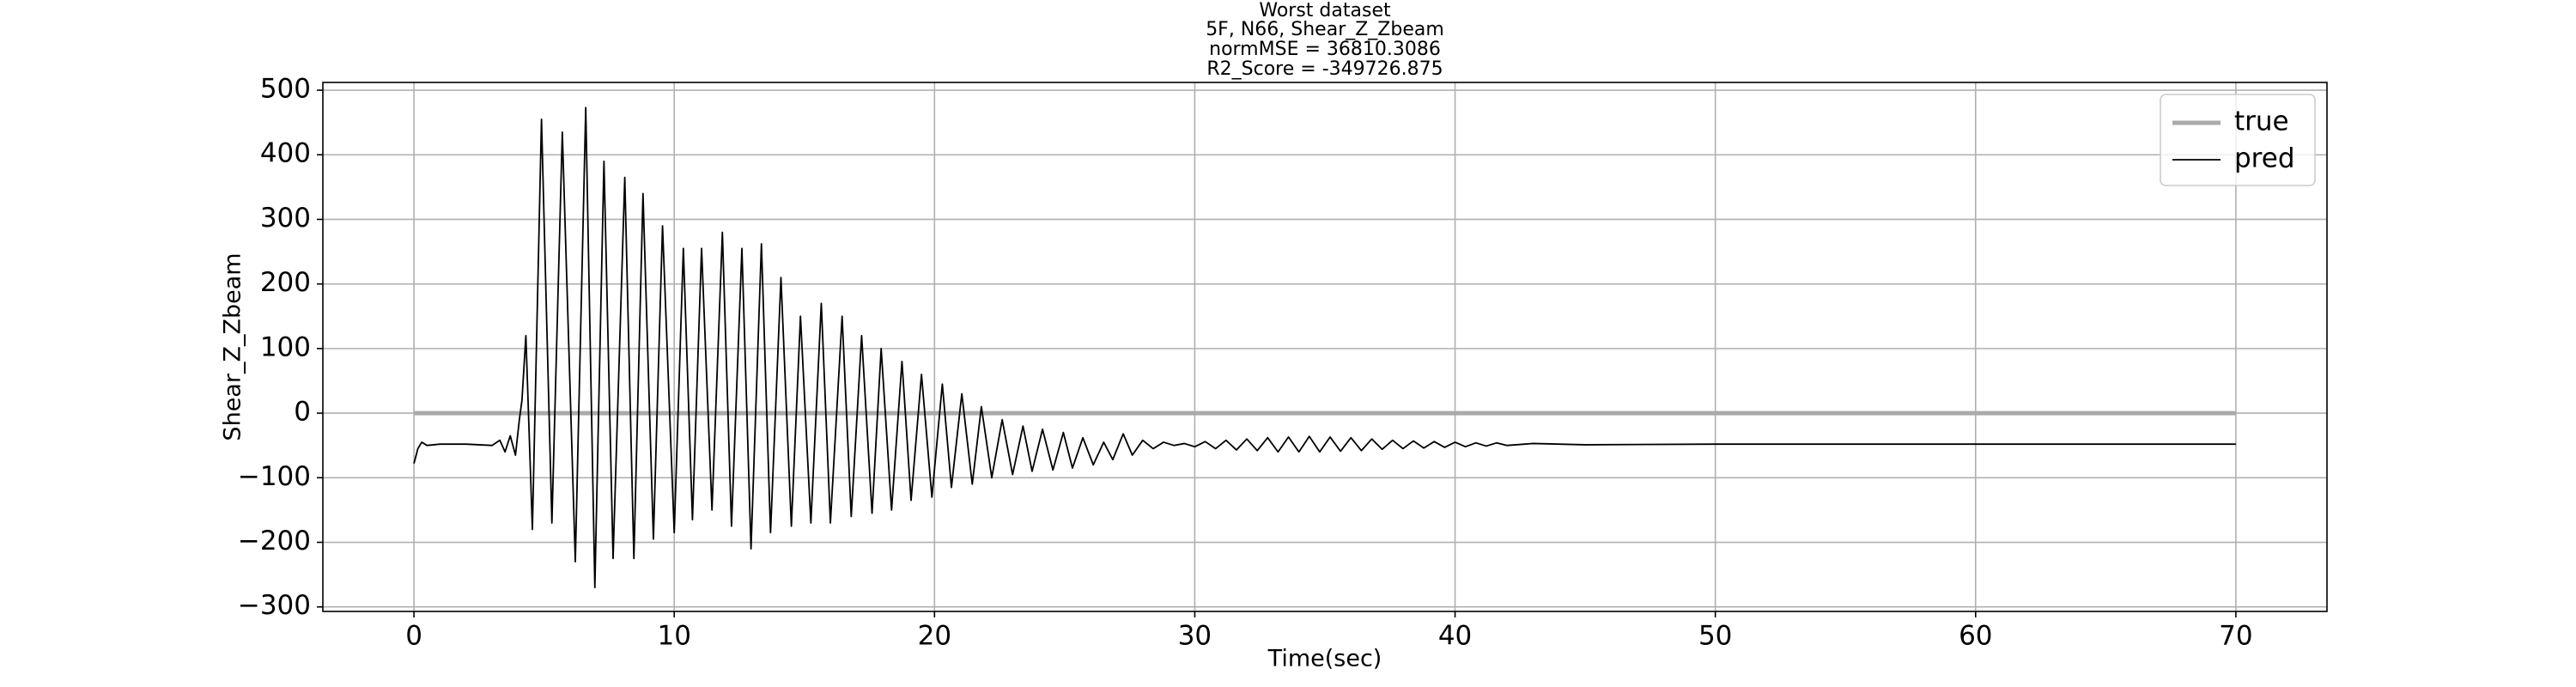  What do you see at coordinates (1325, 10) in the screenshot?
I see `chart-title: Worst dataset` at bounding box center [1325, 10].